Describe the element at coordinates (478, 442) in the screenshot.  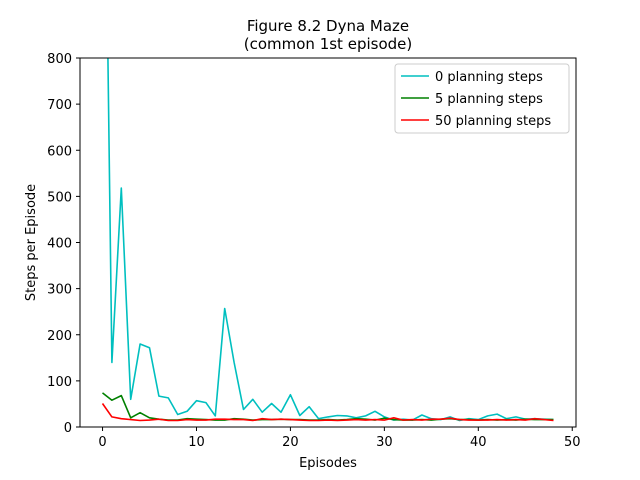
I see `x-tick-label: 40` at that location.